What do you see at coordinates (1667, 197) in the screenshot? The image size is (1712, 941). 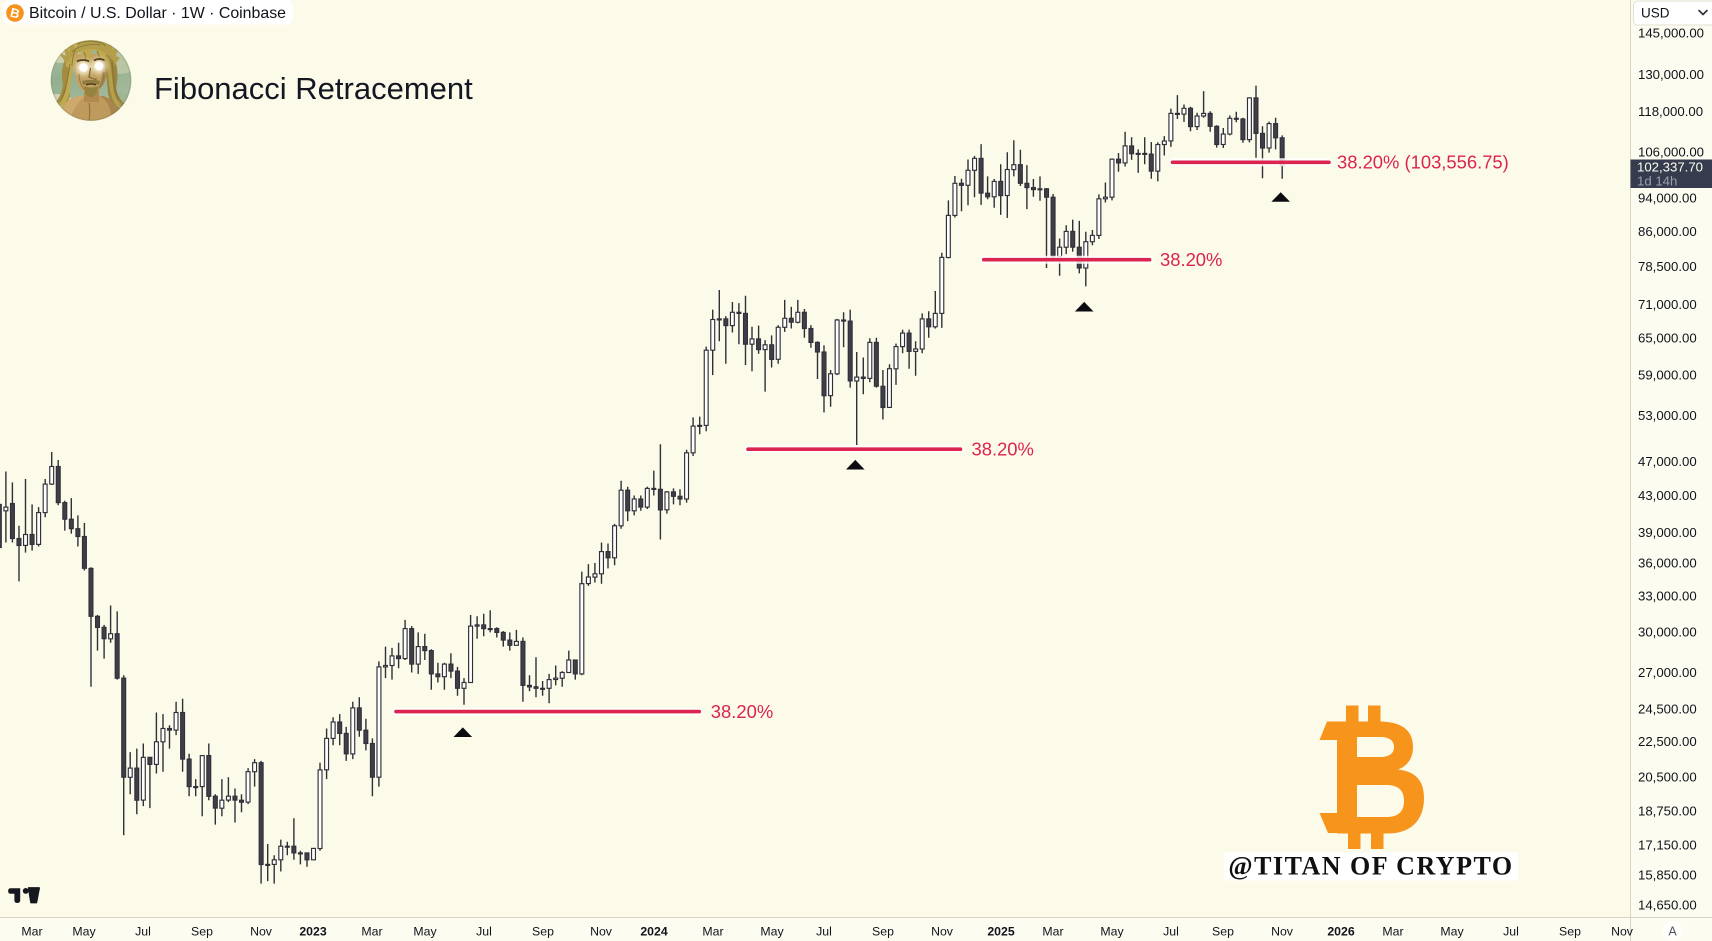 I see `svg-text: 94,000.00` at bounding box center [1667, 197].